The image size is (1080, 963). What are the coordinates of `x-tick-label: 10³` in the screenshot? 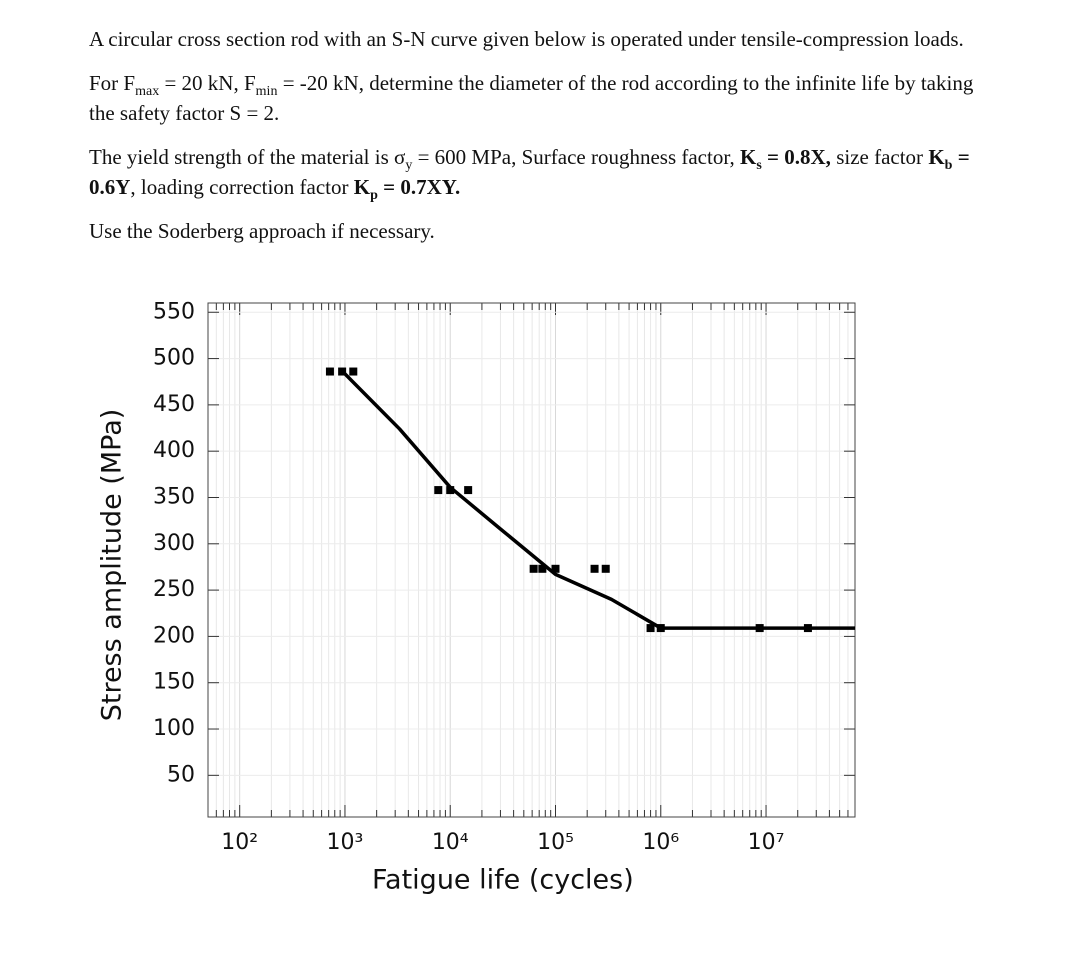 It's located at (345, 842).